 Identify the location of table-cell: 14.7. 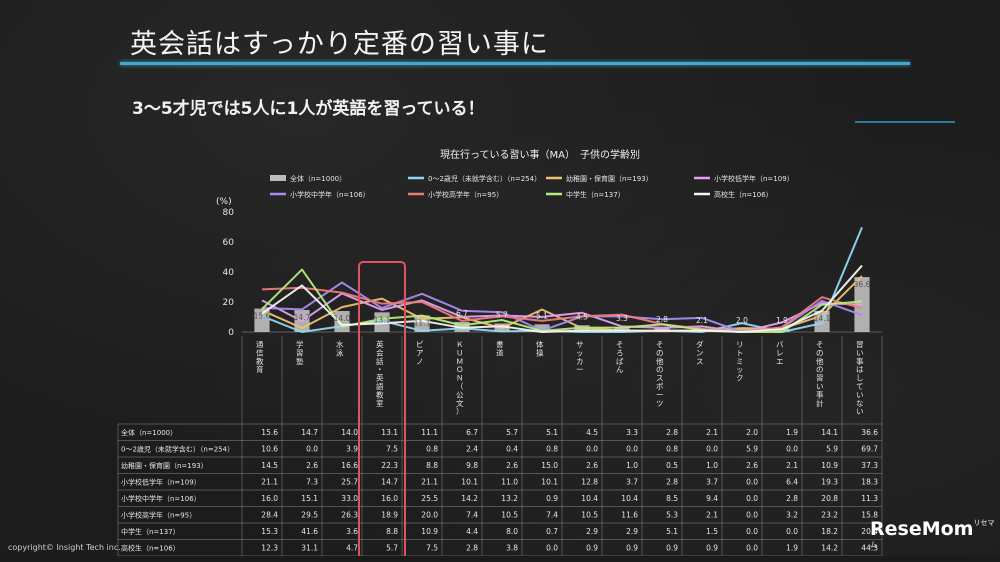
(389, 482).